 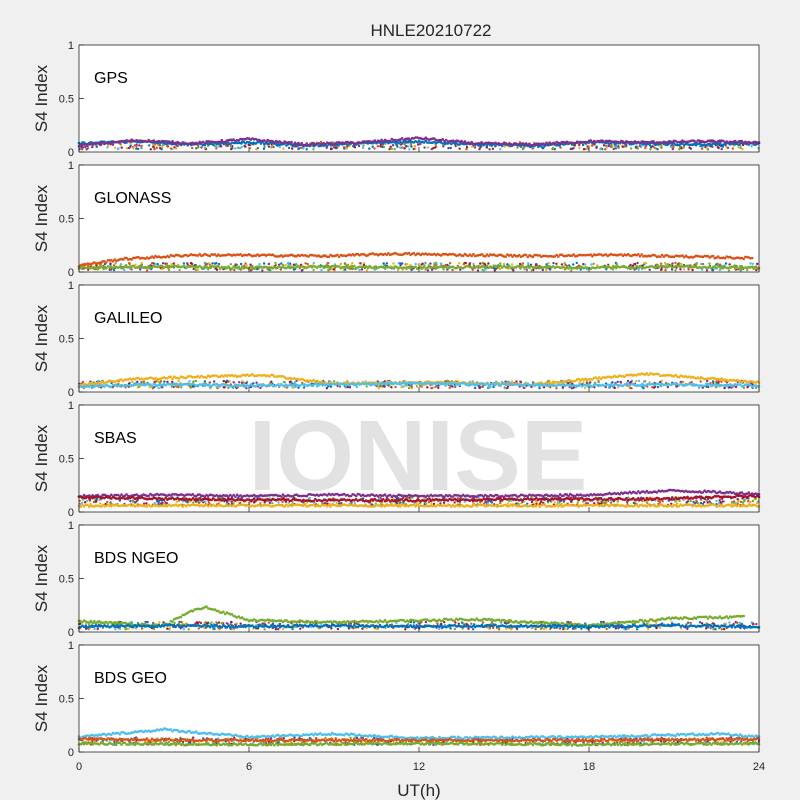 I want to click on panel-label: GALILEO, so click(x=128, y=318).